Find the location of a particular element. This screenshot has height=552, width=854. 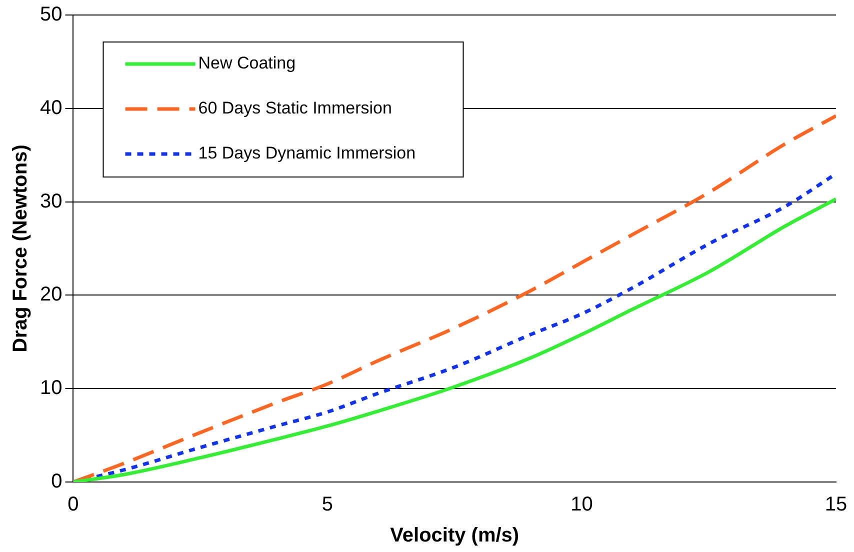

y-tick-label: 0 is located at coordinates (56, 481).